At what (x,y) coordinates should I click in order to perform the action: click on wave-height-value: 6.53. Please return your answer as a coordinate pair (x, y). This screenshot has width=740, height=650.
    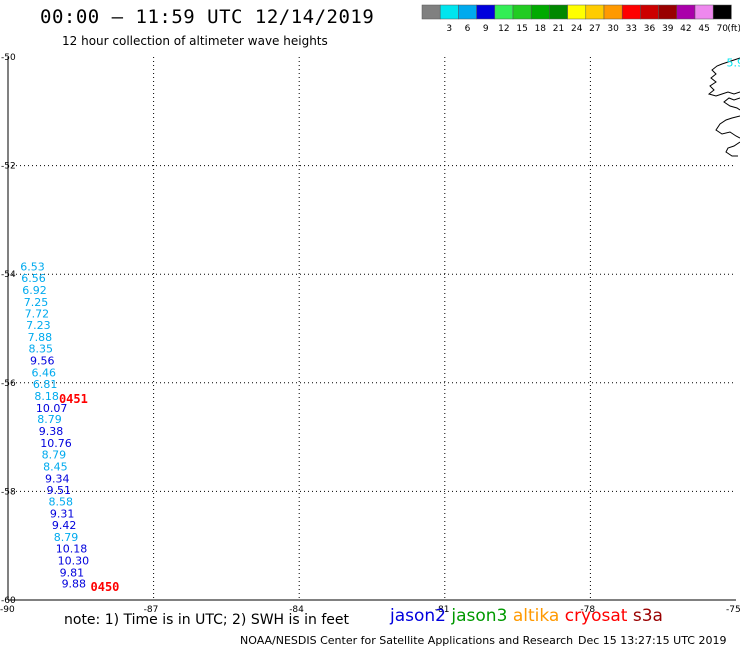
    Looking at the image, I should click on (32, 267).